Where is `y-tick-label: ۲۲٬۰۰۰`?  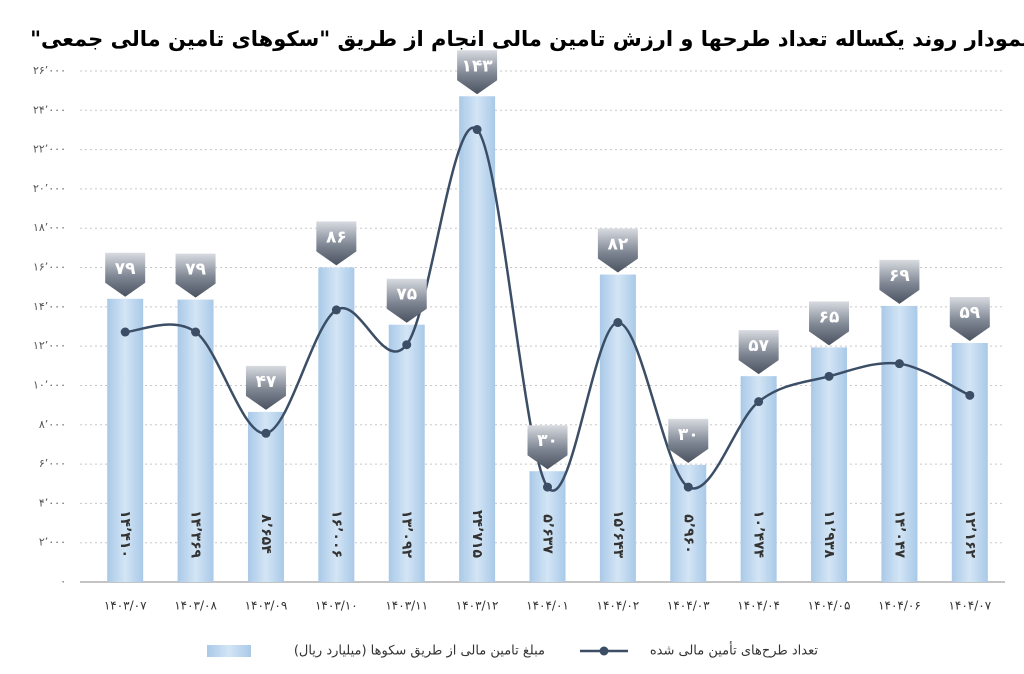
y-tick-label: ۲۲٬۰۰۰ is located at coordinates (49, 149).